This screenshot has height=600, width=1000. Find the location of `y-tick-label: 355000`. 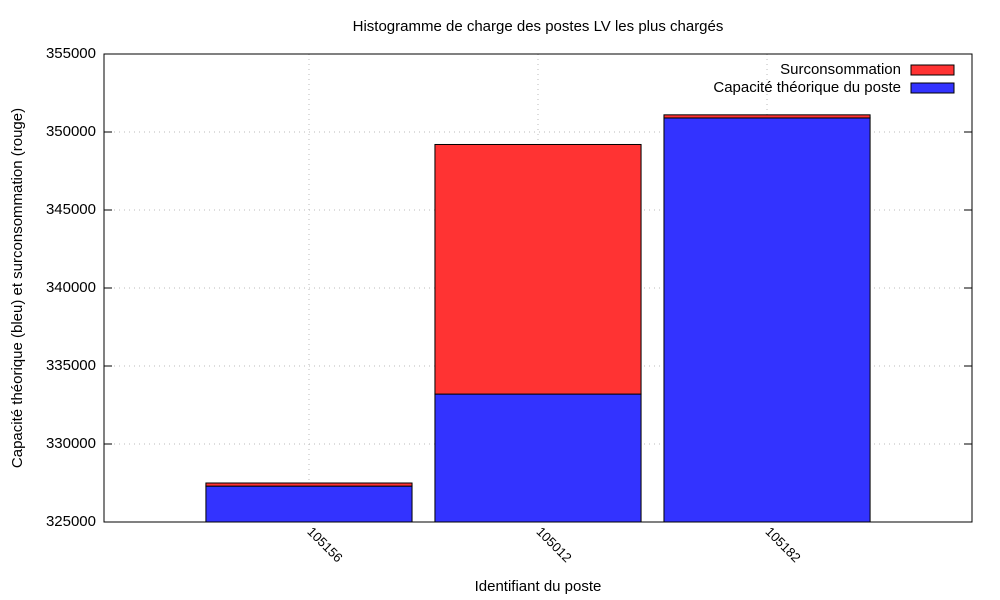

y-tick-label: 355000 is located at coordinates (71, 53).